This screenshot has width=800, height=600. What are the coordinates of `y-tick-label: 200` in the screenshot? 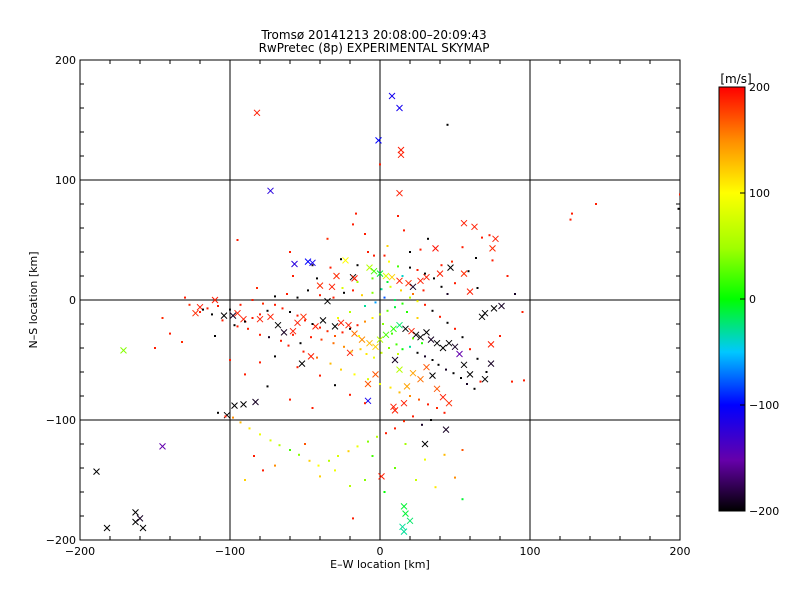 It's located at (65, 60).